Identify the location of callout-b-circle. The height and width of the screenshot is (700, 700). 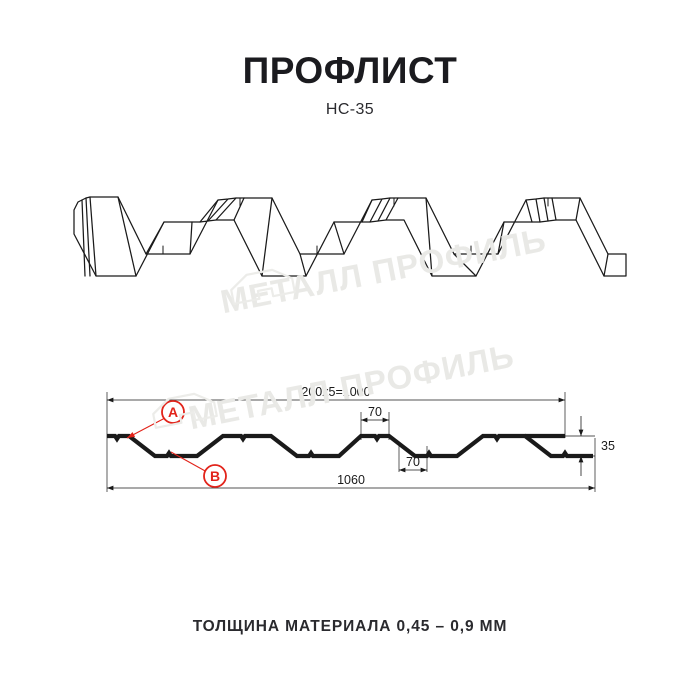
(215, 476).